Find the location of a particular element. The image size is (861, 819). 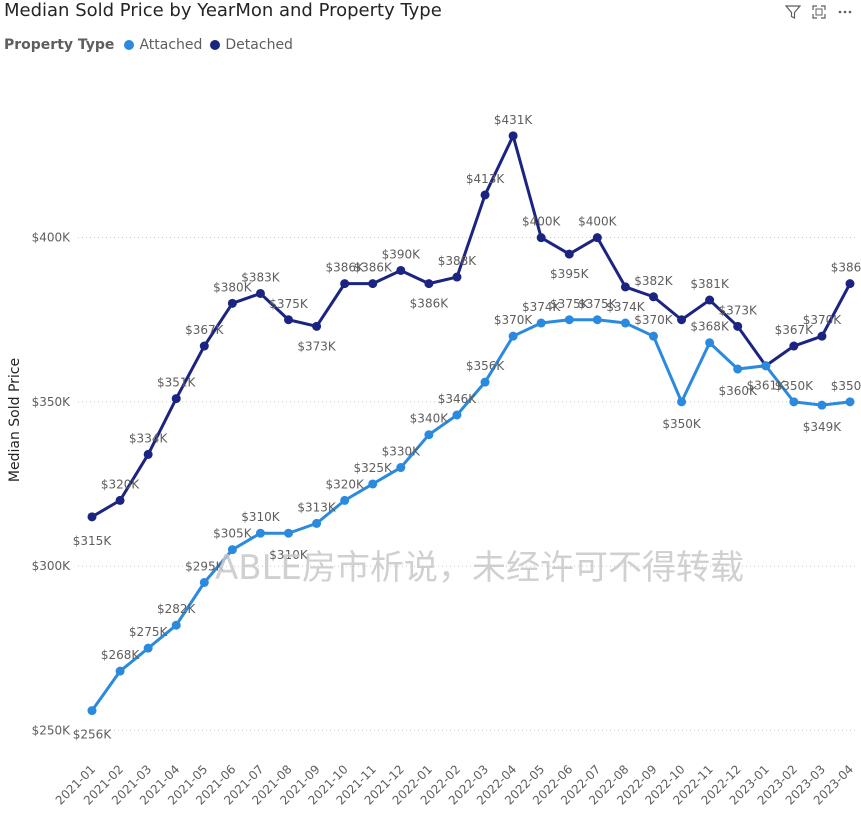

data-label: $334K is located at coordinates (149, 438).